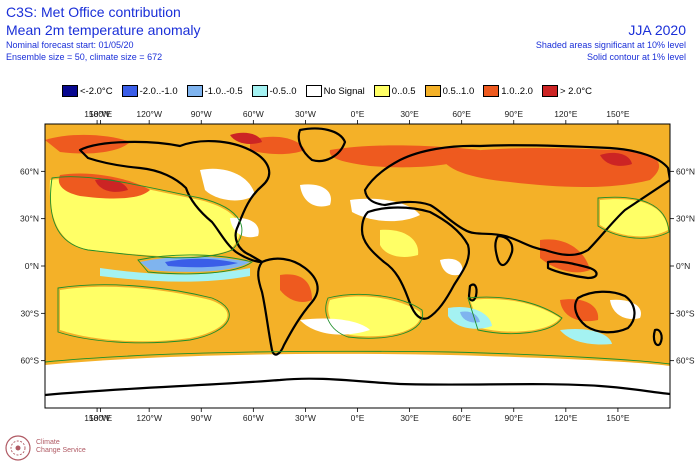 This screenshot has height=470, width=700. Describe the element at coordinates (403, 91) in the screenshot. I see `legend-label: 0..0.5` at that location.